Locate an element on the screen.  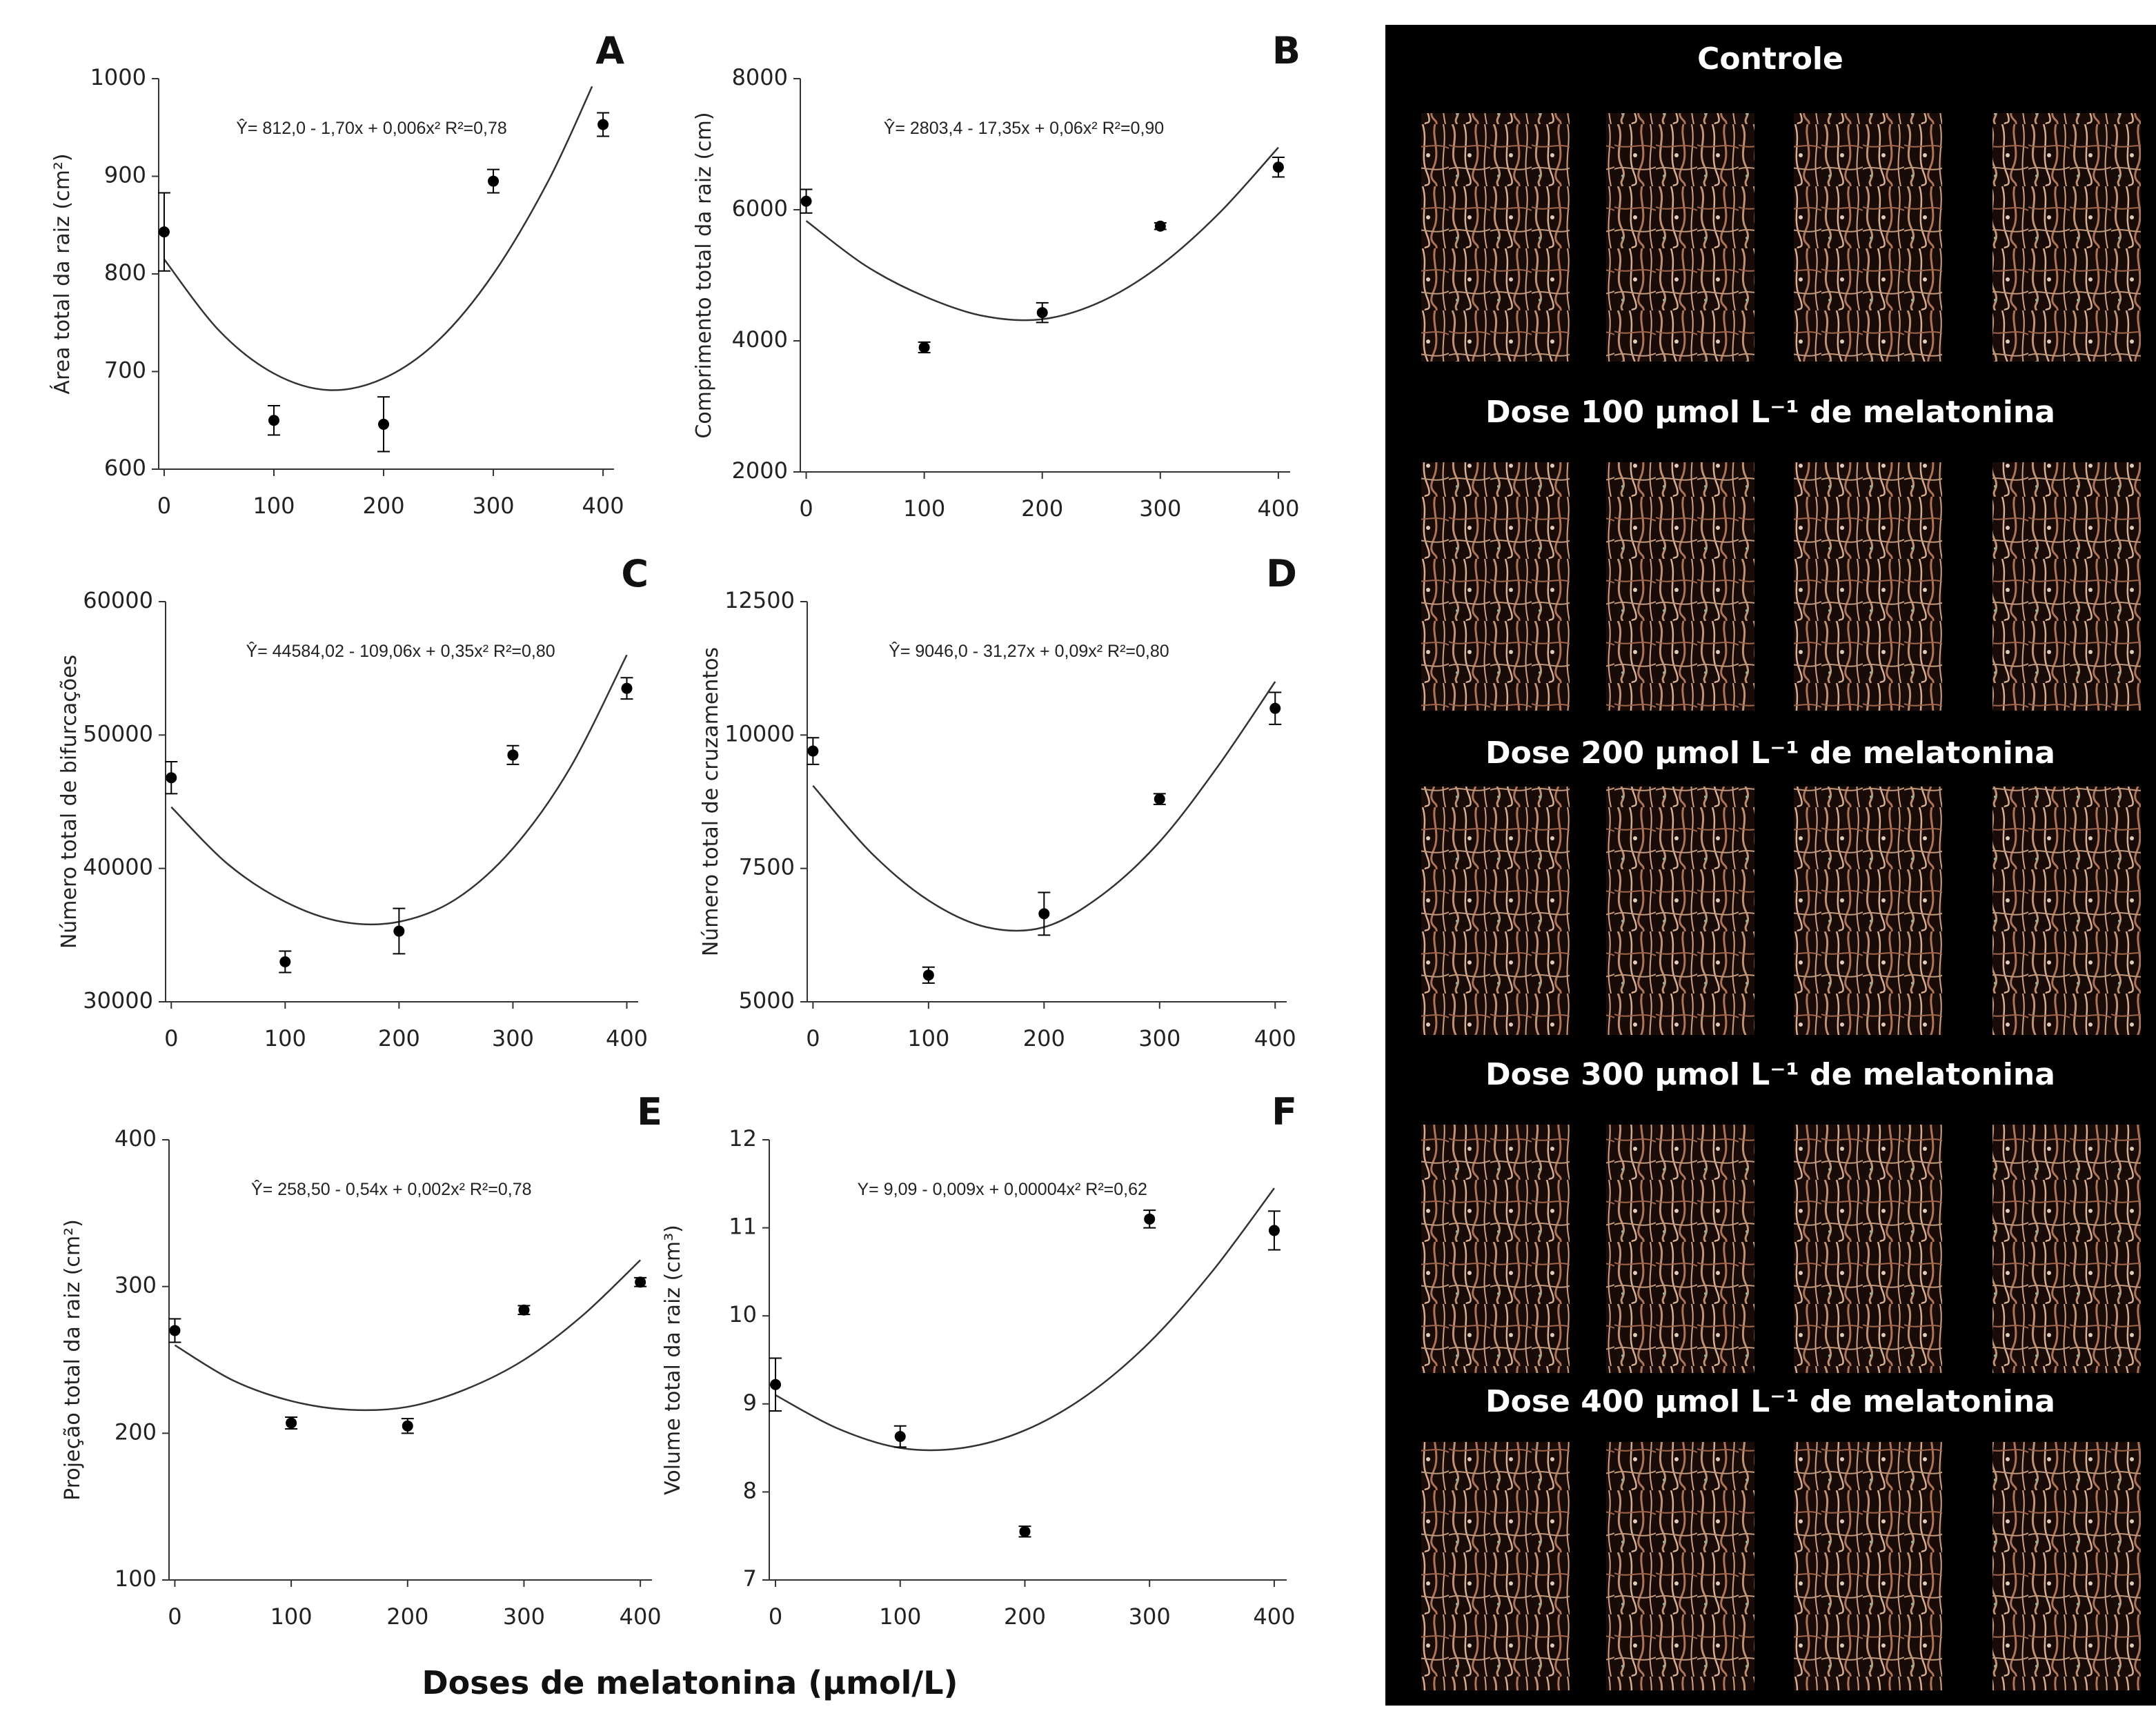
y-tick-label: 4000 is located at coordinates (760, 339).